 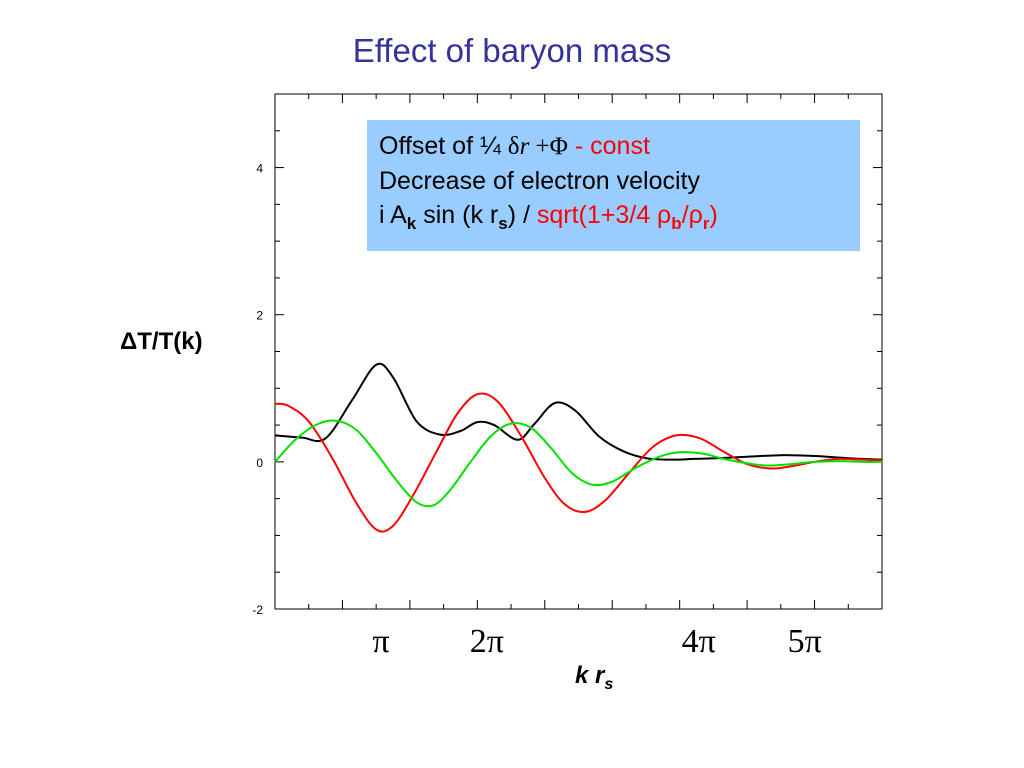 I want to click on annotation-r-sub: r, so click(x=706, y=223).